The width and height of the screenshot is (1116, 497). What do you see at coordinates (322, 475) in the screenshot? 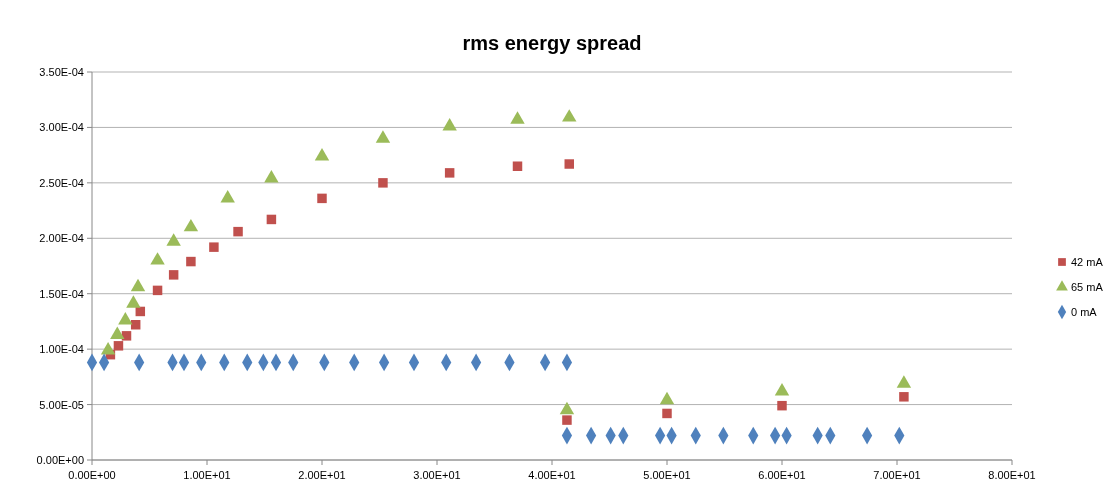
I see `x-tick-label: 2.00E+01` at bounding box center [322, 475].